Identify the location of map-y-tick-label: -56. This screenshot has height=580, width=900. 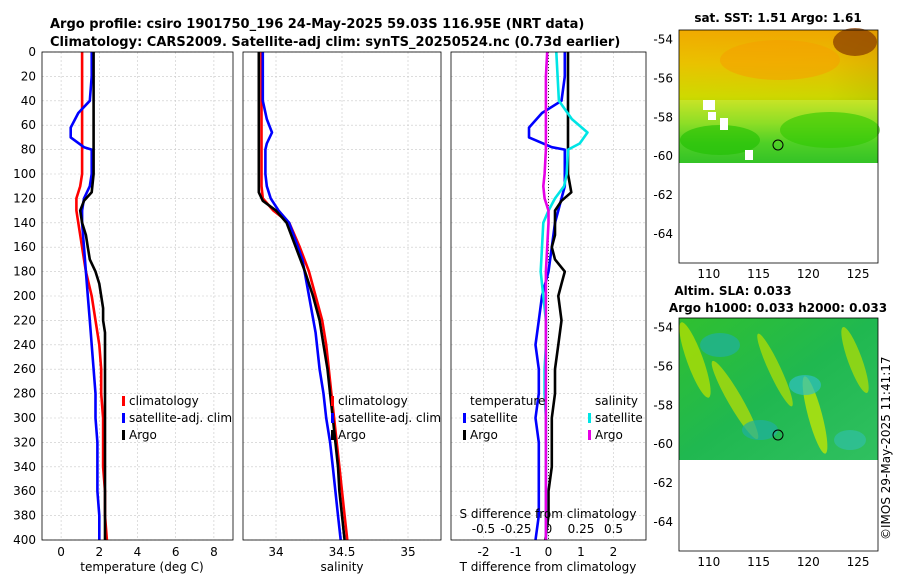
(663, 367).